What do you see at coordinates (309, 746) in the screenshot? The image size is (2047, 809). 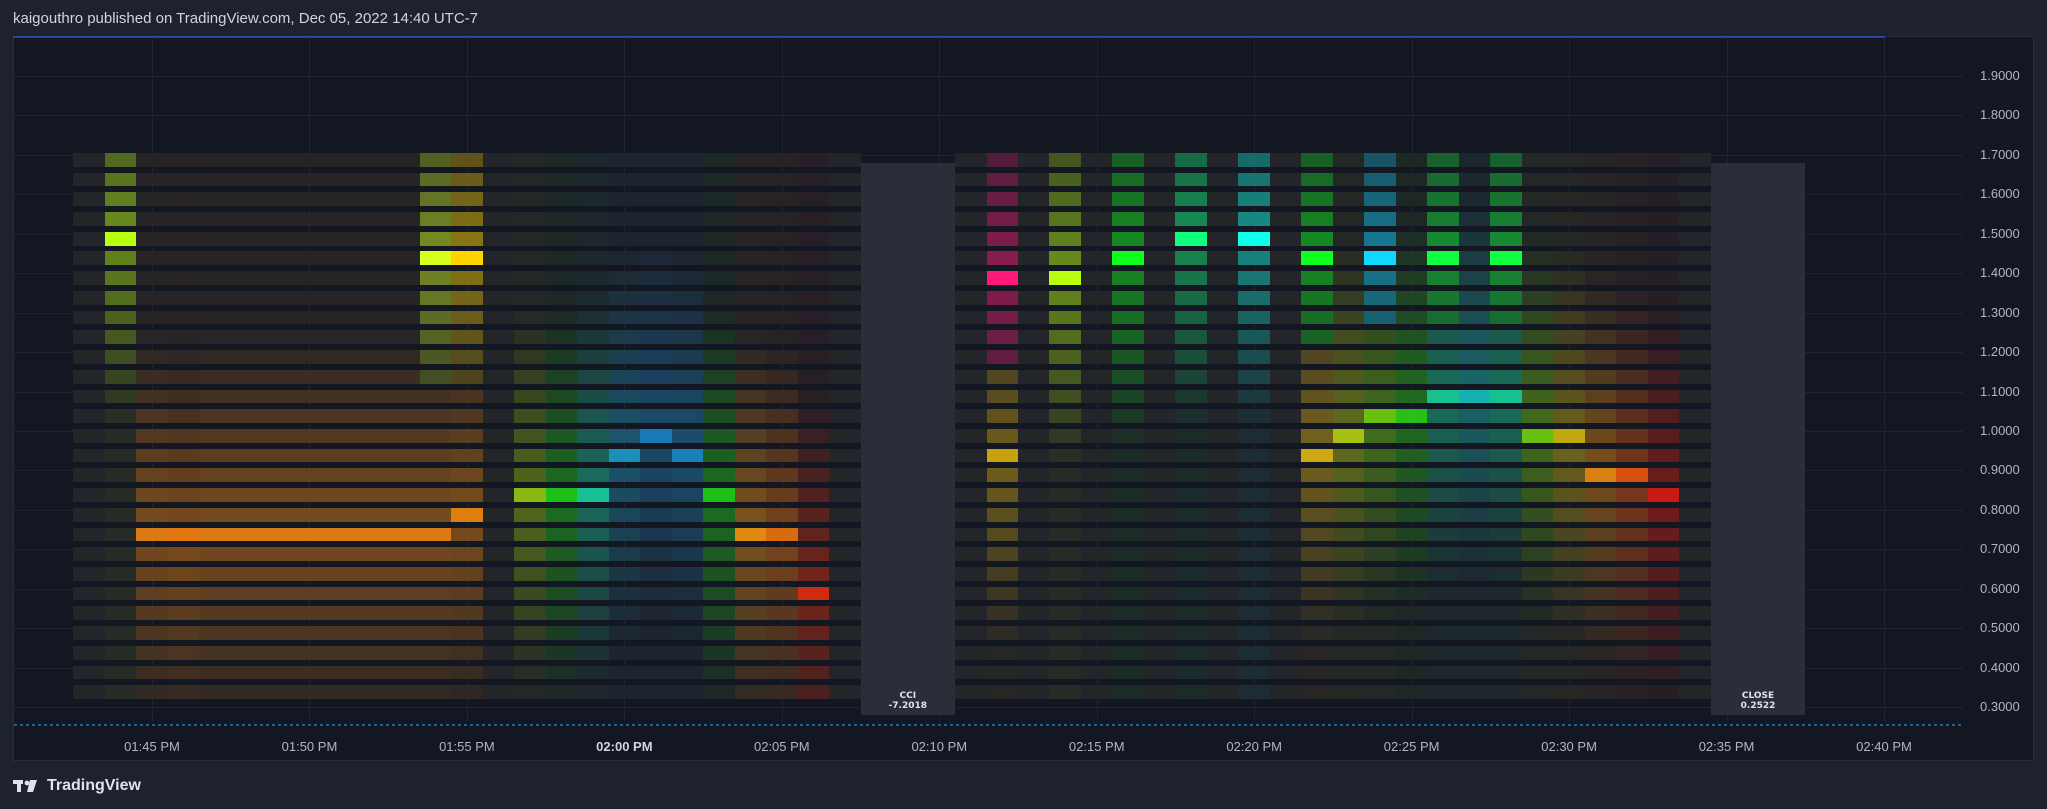 I see `time-axis-label: 01:50 PM` at bounding box center [309, 746].